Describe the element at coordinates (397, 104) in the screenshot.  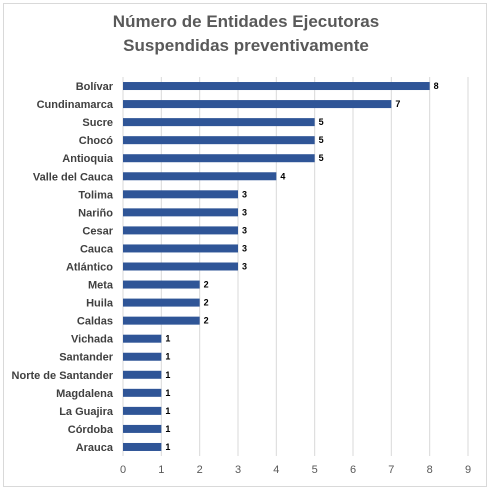
I see `data-label: 7` at that location.